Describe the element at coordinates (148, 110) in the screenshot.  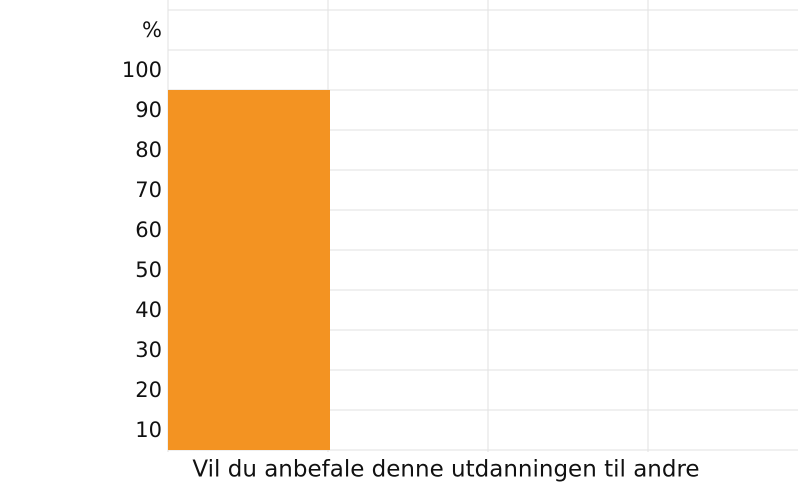
I see `y-tick-label: 90` at that location.